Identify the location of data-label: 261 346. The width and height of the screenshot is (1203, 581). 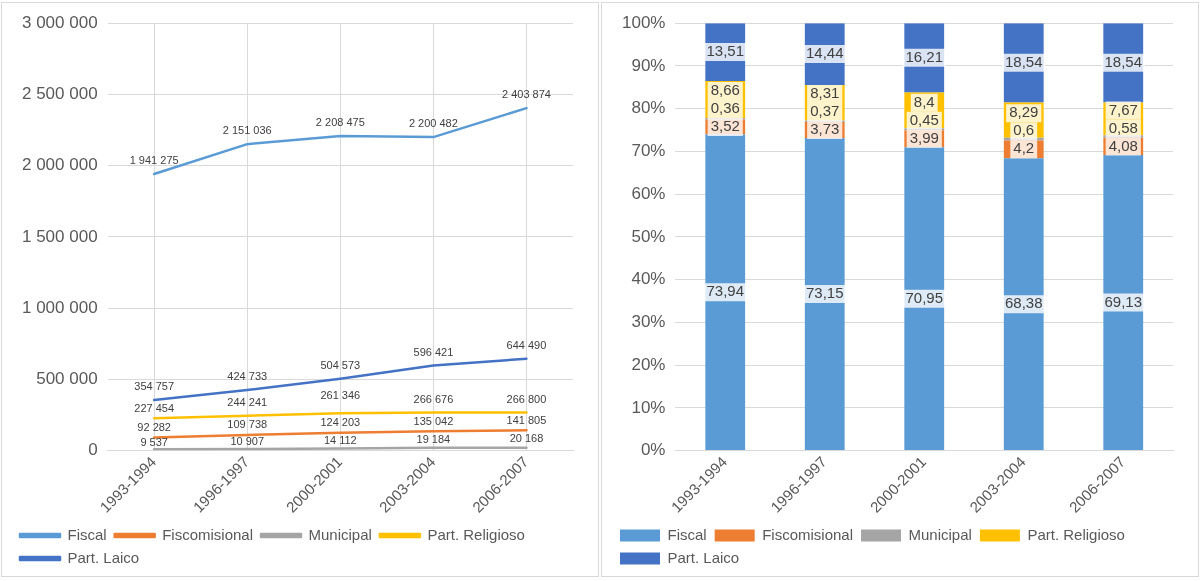
(340, 395).